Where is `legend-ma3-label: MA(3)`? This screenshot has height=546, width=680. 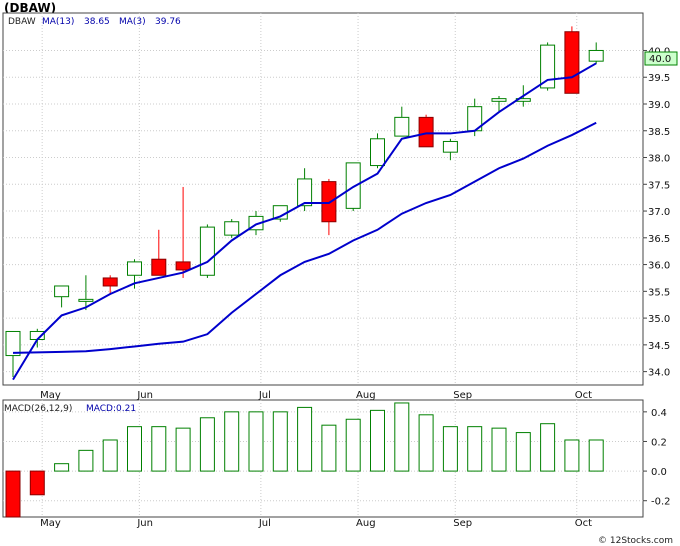 legend-ma3-label: MA(3) is located at coordinates (132, 22).